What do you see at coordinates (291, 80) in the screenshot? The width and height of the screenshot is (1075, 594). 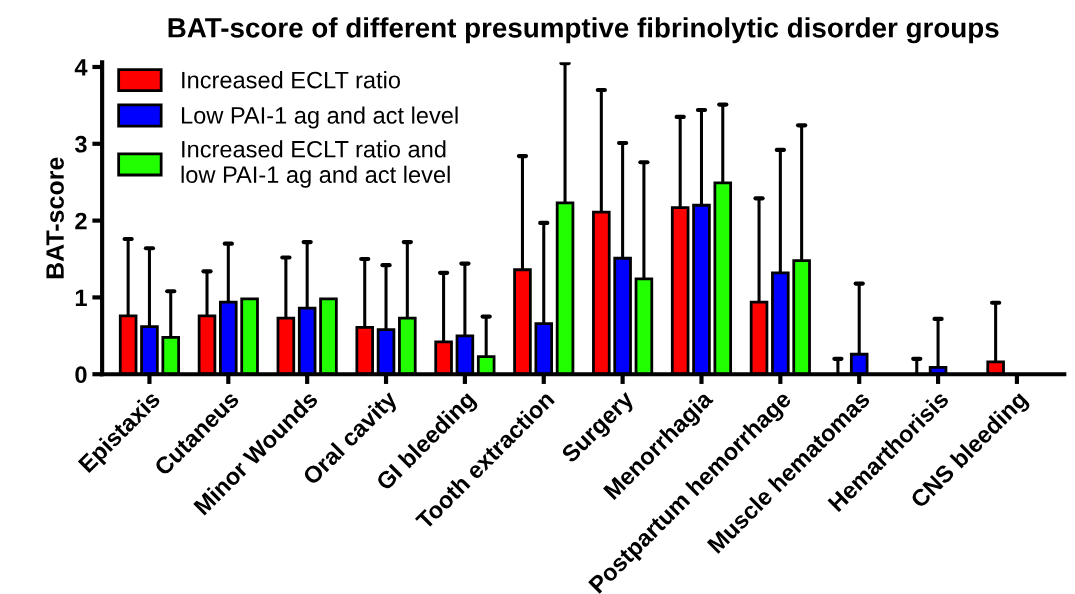 I see `legend-label: Increased ECLT ratio` at bounding box center [291, 80].